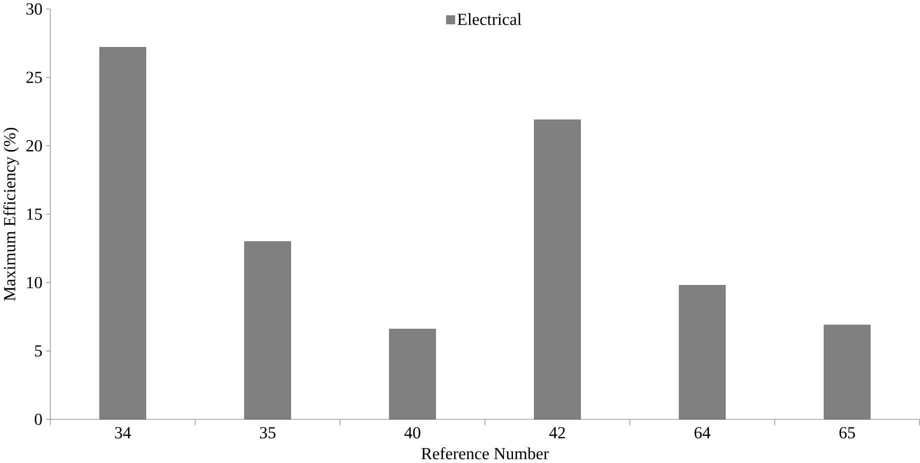 The height and width of the screenshot is (463, 920). I want to click on y-tick-label: 10, so click(34, 282).